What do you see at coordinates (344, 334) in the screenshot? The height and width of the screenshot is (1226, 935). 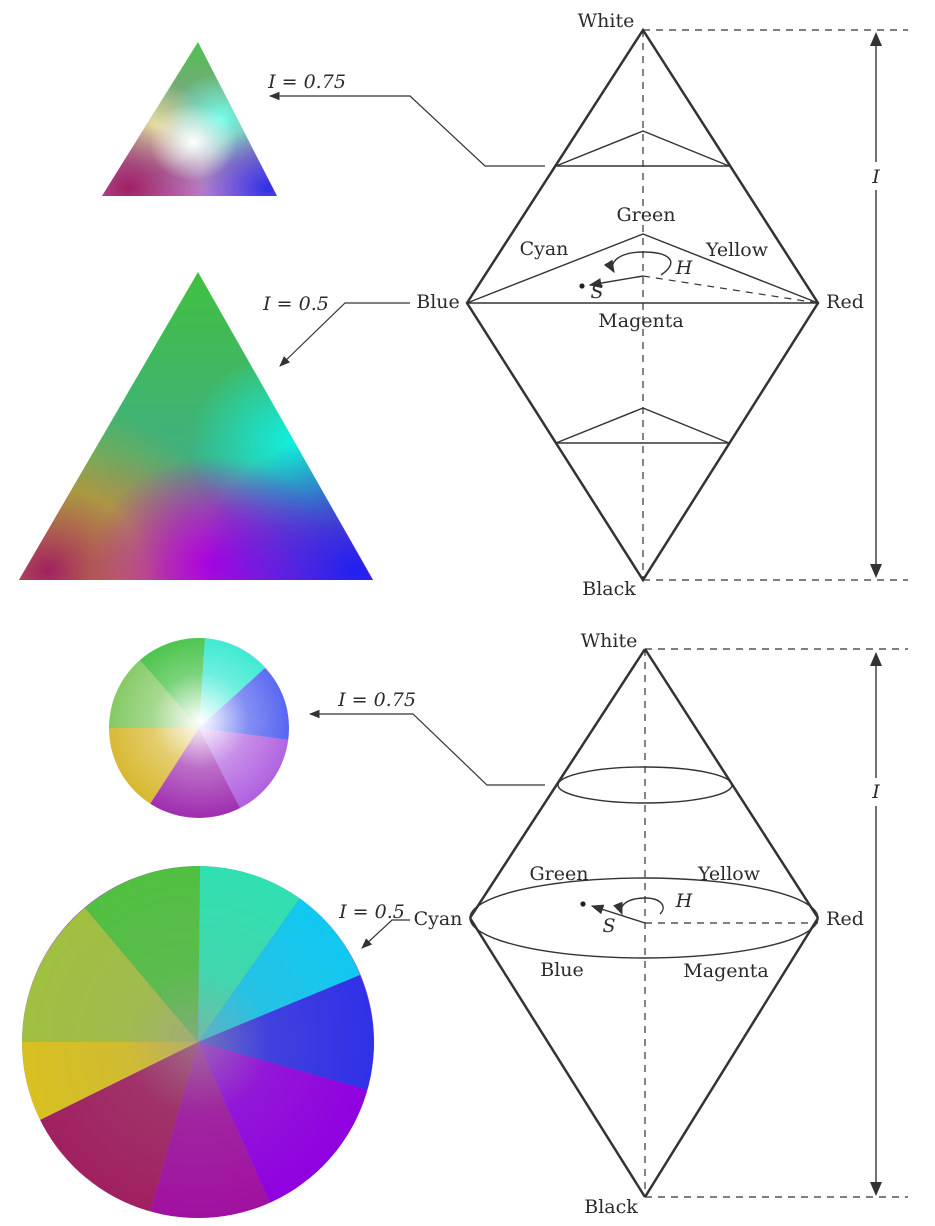 I see `leader-i050-top` at bounding box center [344, 334].